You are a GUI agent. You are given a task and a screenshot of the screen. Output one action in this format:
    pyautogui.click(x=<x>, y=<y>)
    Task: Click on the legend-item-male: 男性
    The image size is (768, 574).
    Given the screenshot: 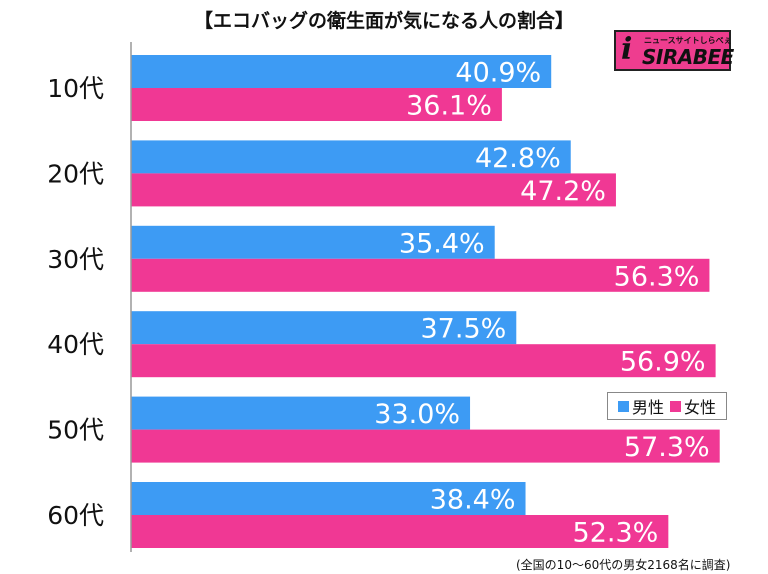 What is the action you would take?
    pyautogui.click(x=640, y=406)
    